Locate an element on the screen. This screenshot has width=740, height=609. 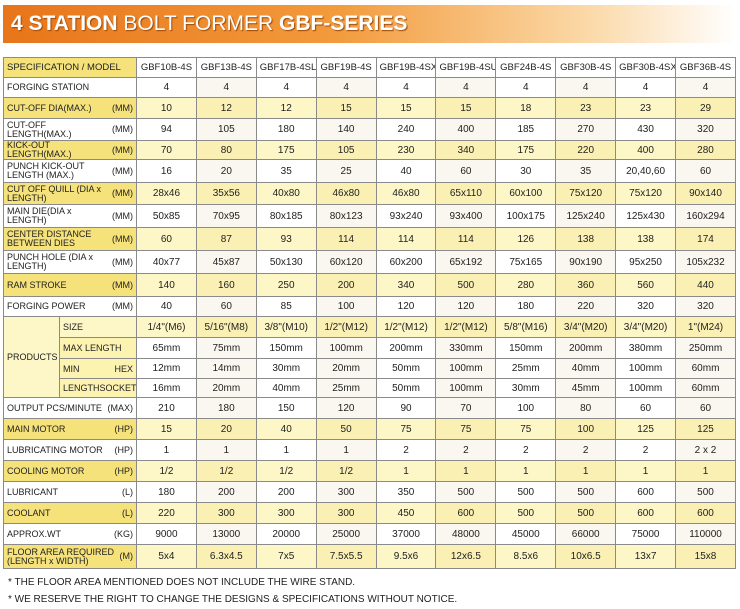
cell: 30mm is located at coordinates (286, 368).